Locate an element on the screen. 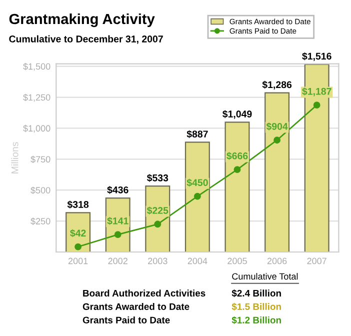 The height and width of the screenshot is (336, 351). x-tick-label: 2002 is located at coordinates (118, 261).